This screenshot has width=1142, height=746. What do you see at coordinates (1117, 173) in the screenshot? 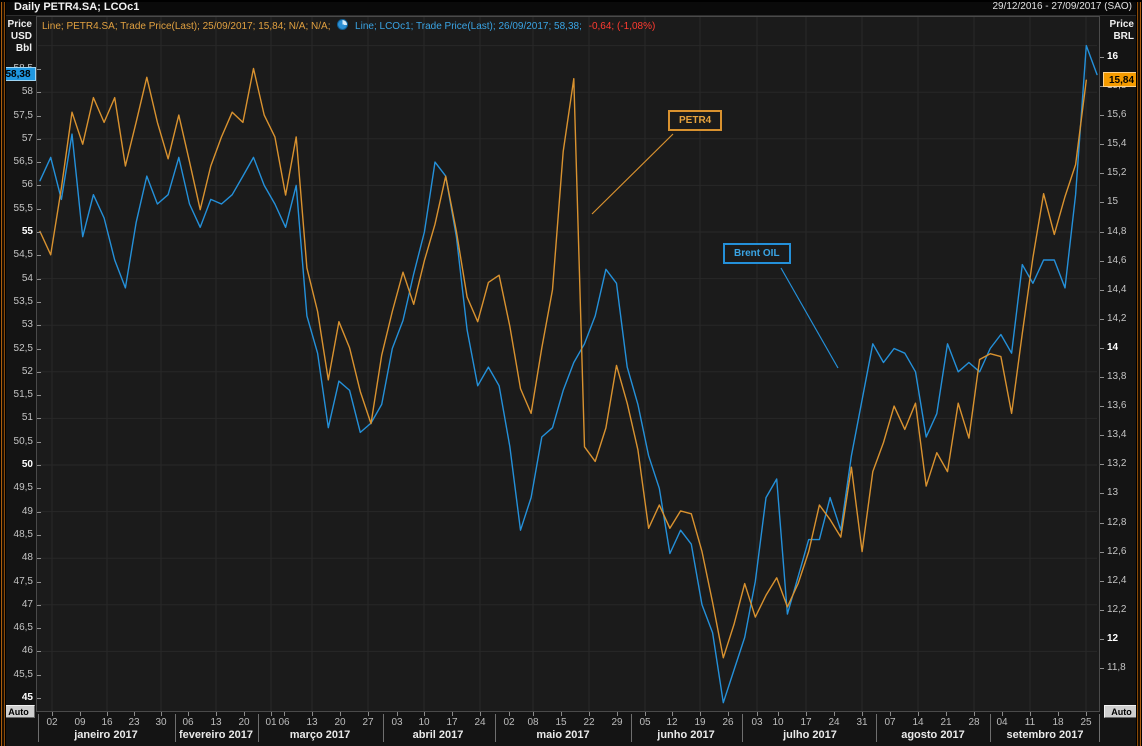
I see `right-axis-tick: 15,2` at bounding box center [1117, 173].